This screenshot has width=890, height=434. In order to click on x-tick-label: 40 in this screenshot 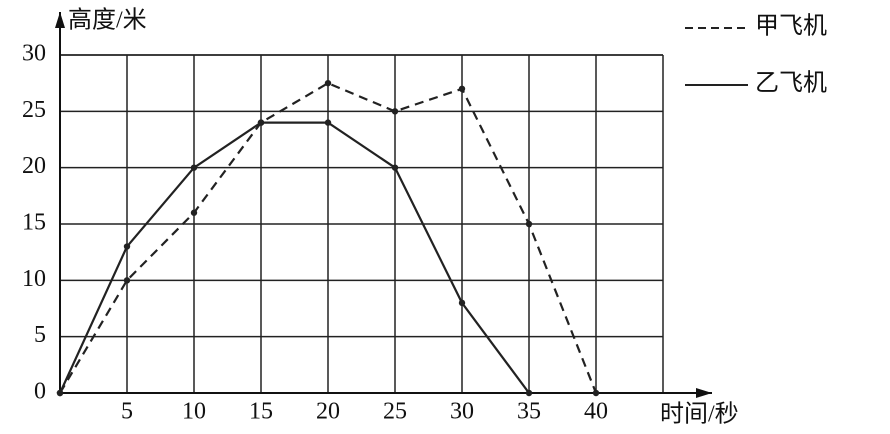, I will do `click(596, 412)`.